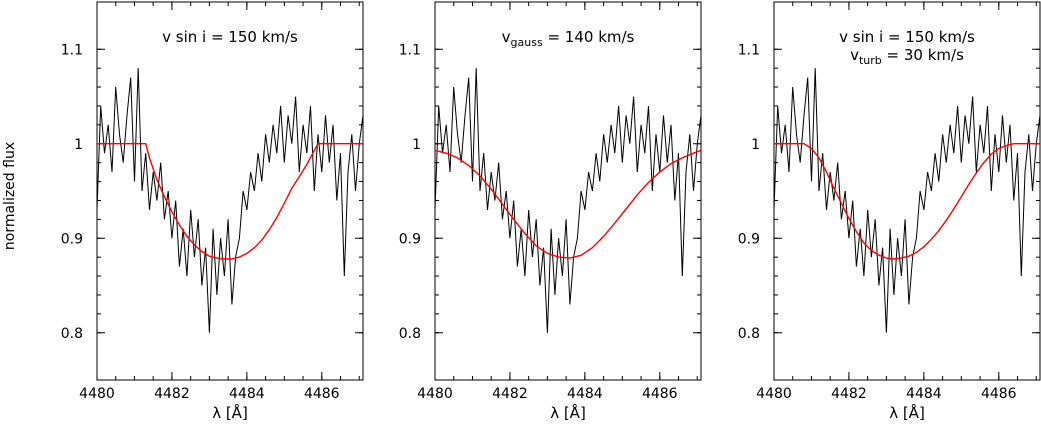  Describe the element at coordinates (568, 38) in the screenshot. I see `panel-annotation: vgauss = 140 km/s` at that location.